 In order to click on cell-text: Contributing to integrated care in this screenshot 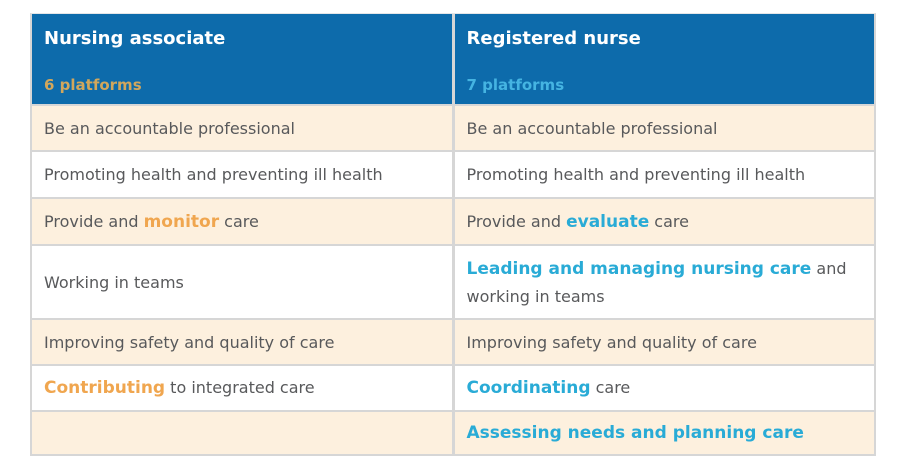, I will do `click(179, 388)`.